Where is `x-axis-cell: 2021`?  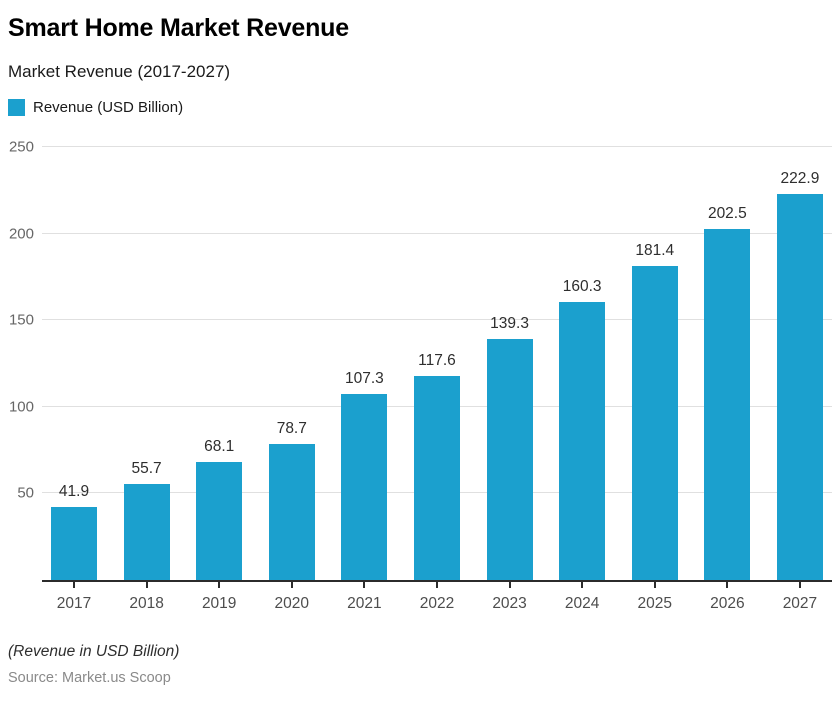
x-axis-cell: 2021 is located at coordinates (364, 597).